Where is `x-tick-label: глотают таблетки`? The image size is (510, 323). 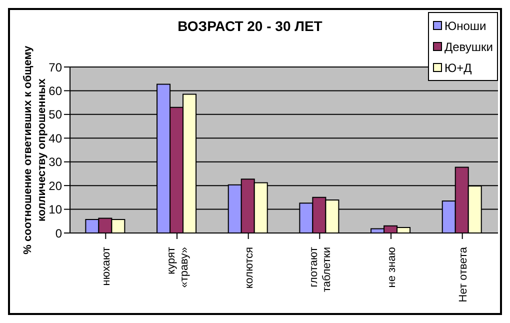
x-tick-label: глотают таблетки is located at coordinates (321, 269).